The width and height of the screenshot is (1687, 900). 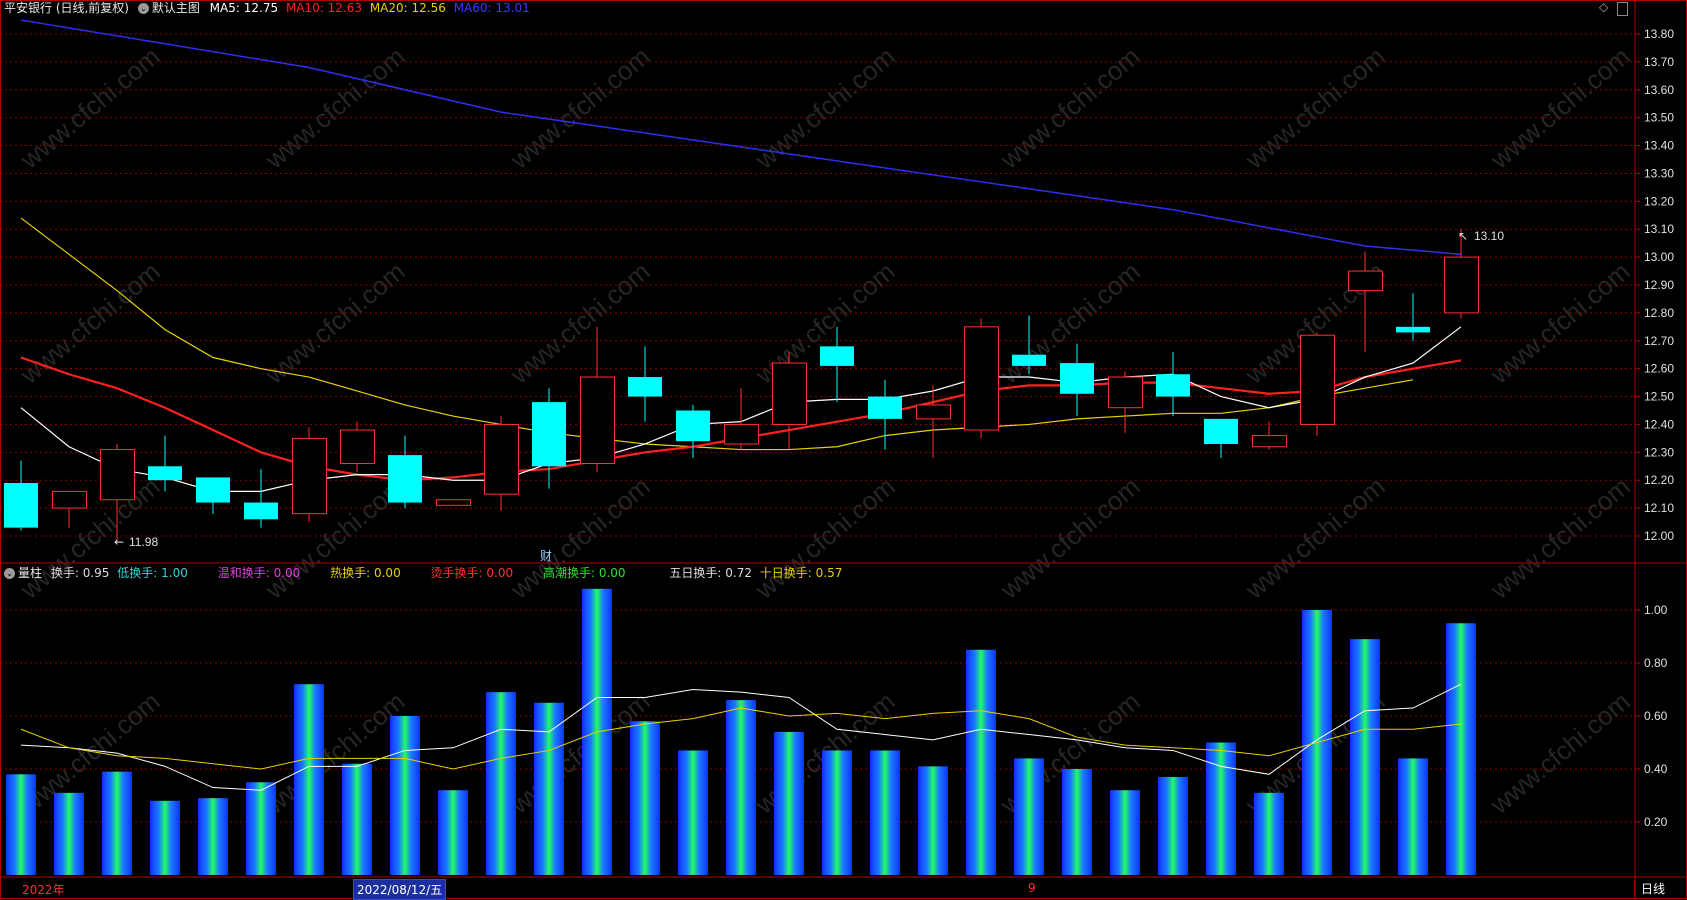 I want to click on ma10-label: MA10:, so click(x=304, y=8).